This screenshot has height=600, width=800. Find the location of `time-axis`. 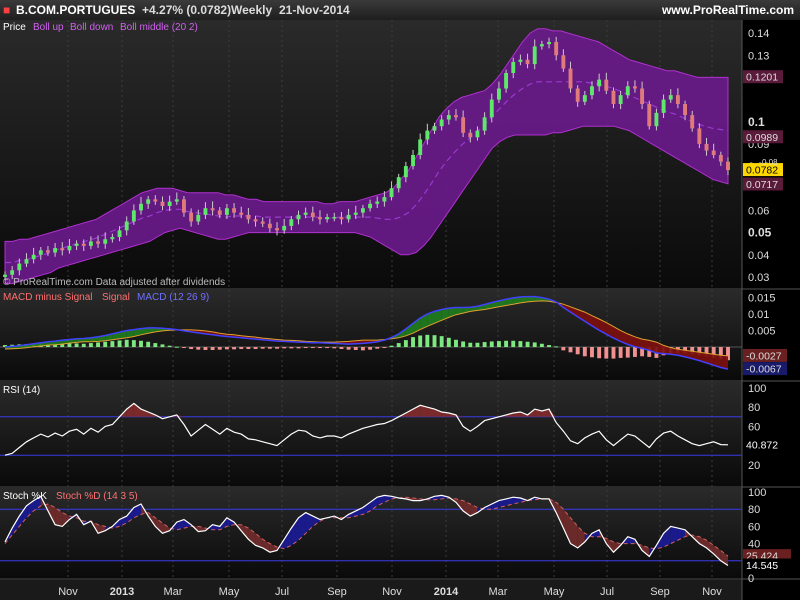

time-axis is located at coordinates (371, 590).